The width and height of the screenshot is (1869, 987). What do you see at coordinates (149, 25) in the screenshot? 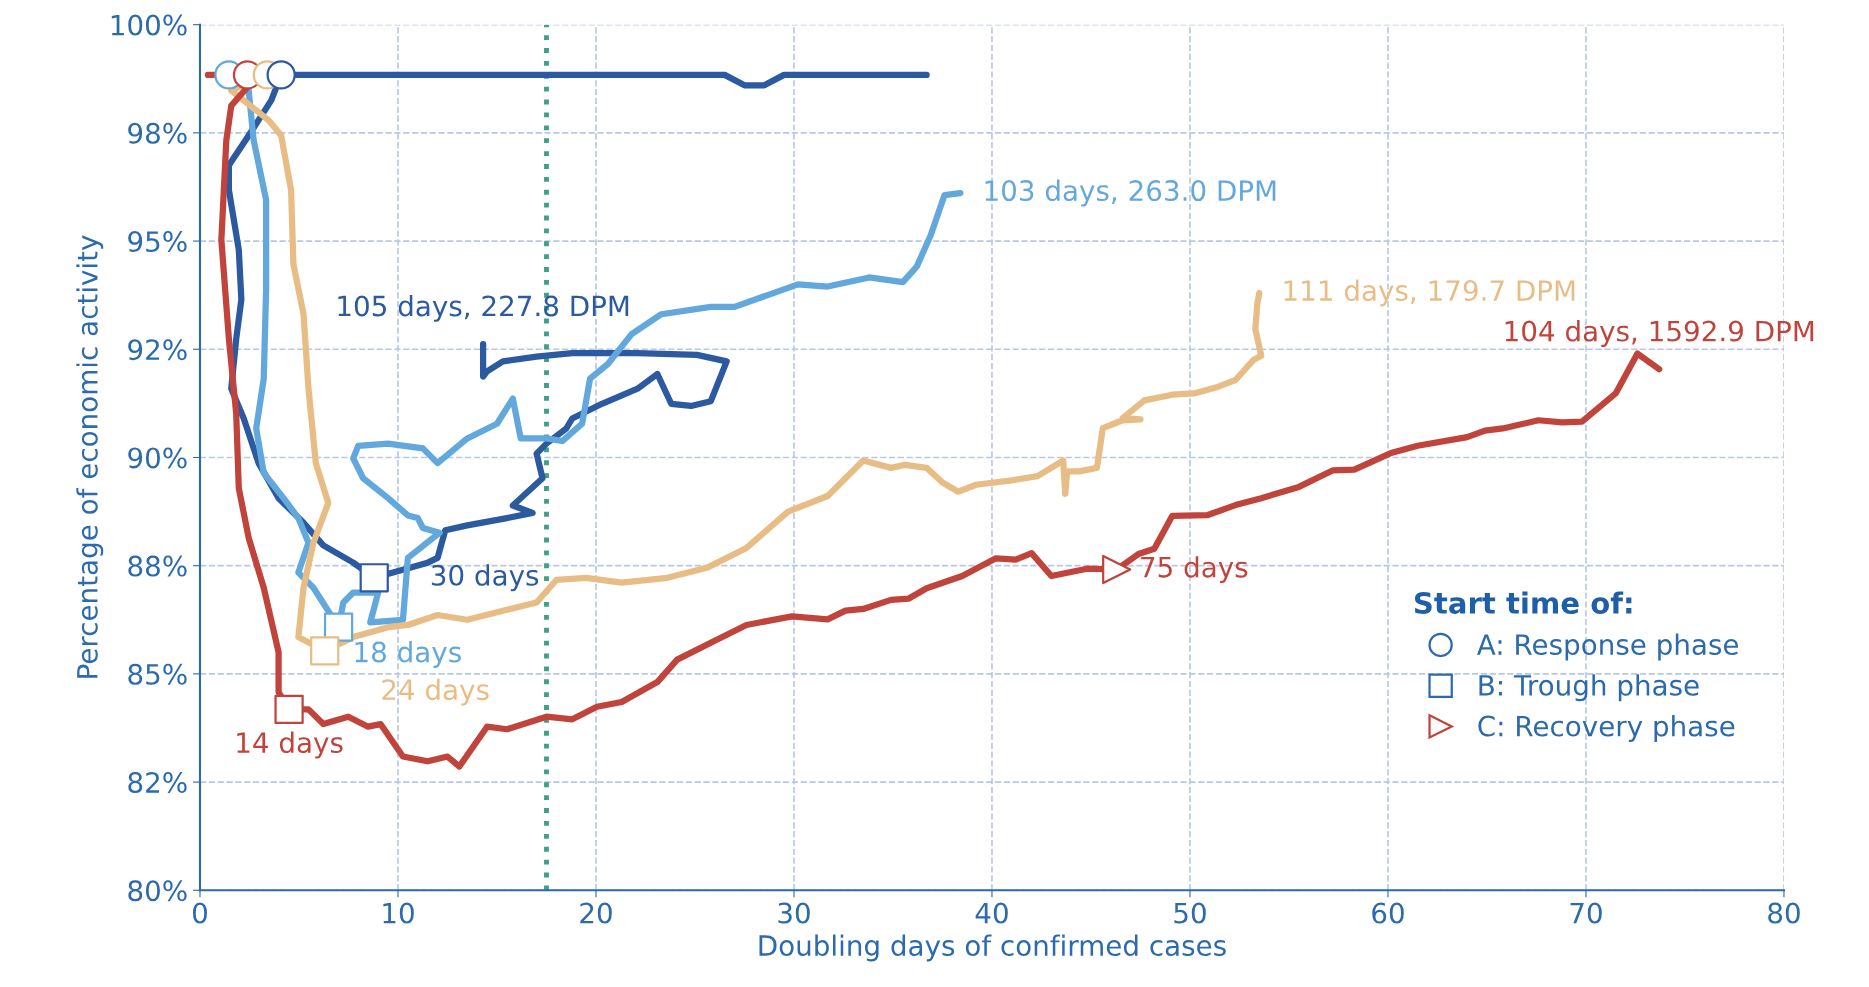
I see `y-tick-label: 100%` at bounding box center [149, 25].